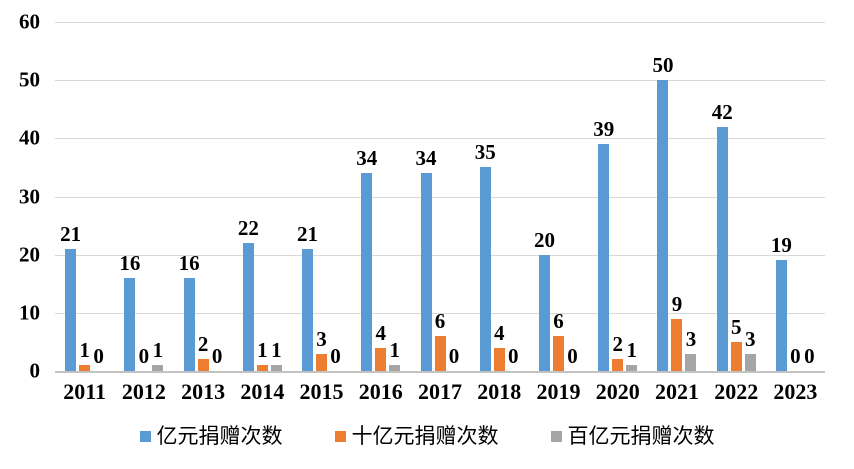  Describe the element at coordinates (632, 368) in the screenshot. I see `bar-series-2-2020` at that location.